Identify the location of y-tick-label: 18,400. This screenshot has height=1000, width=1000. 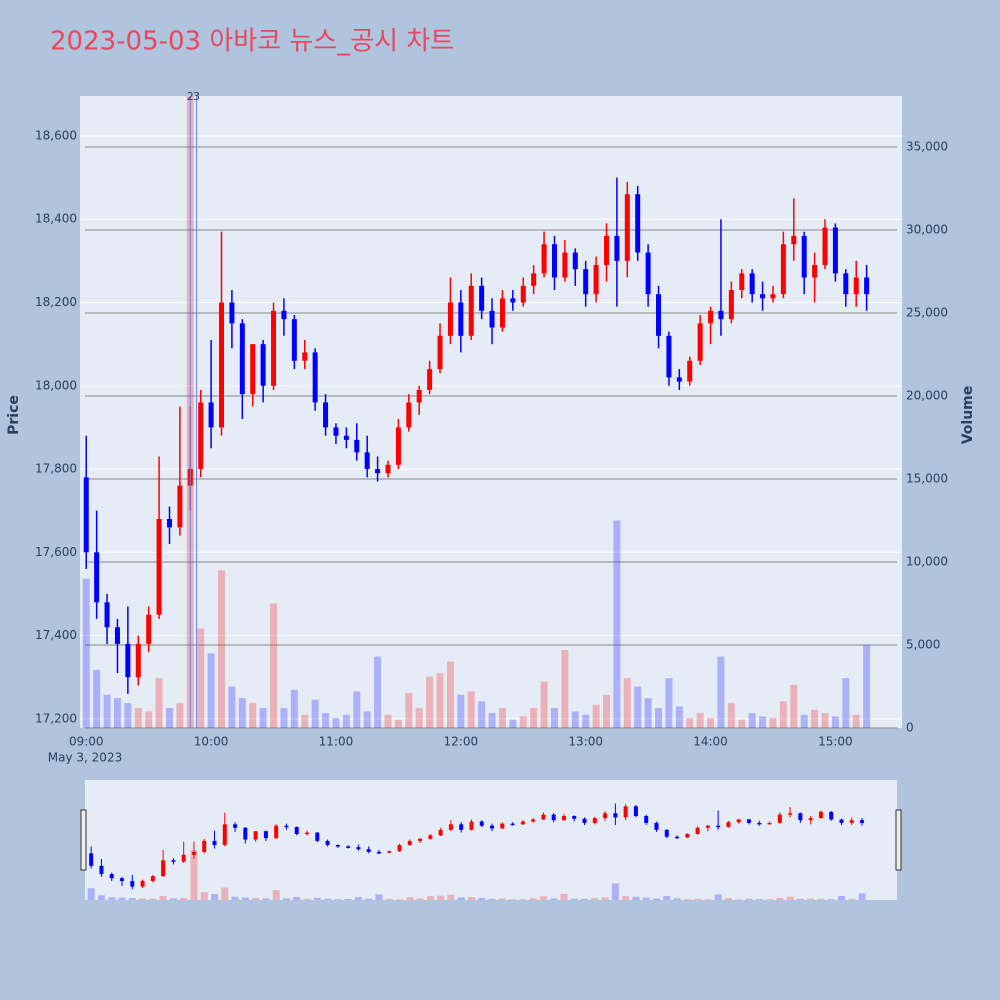
(56, 219).